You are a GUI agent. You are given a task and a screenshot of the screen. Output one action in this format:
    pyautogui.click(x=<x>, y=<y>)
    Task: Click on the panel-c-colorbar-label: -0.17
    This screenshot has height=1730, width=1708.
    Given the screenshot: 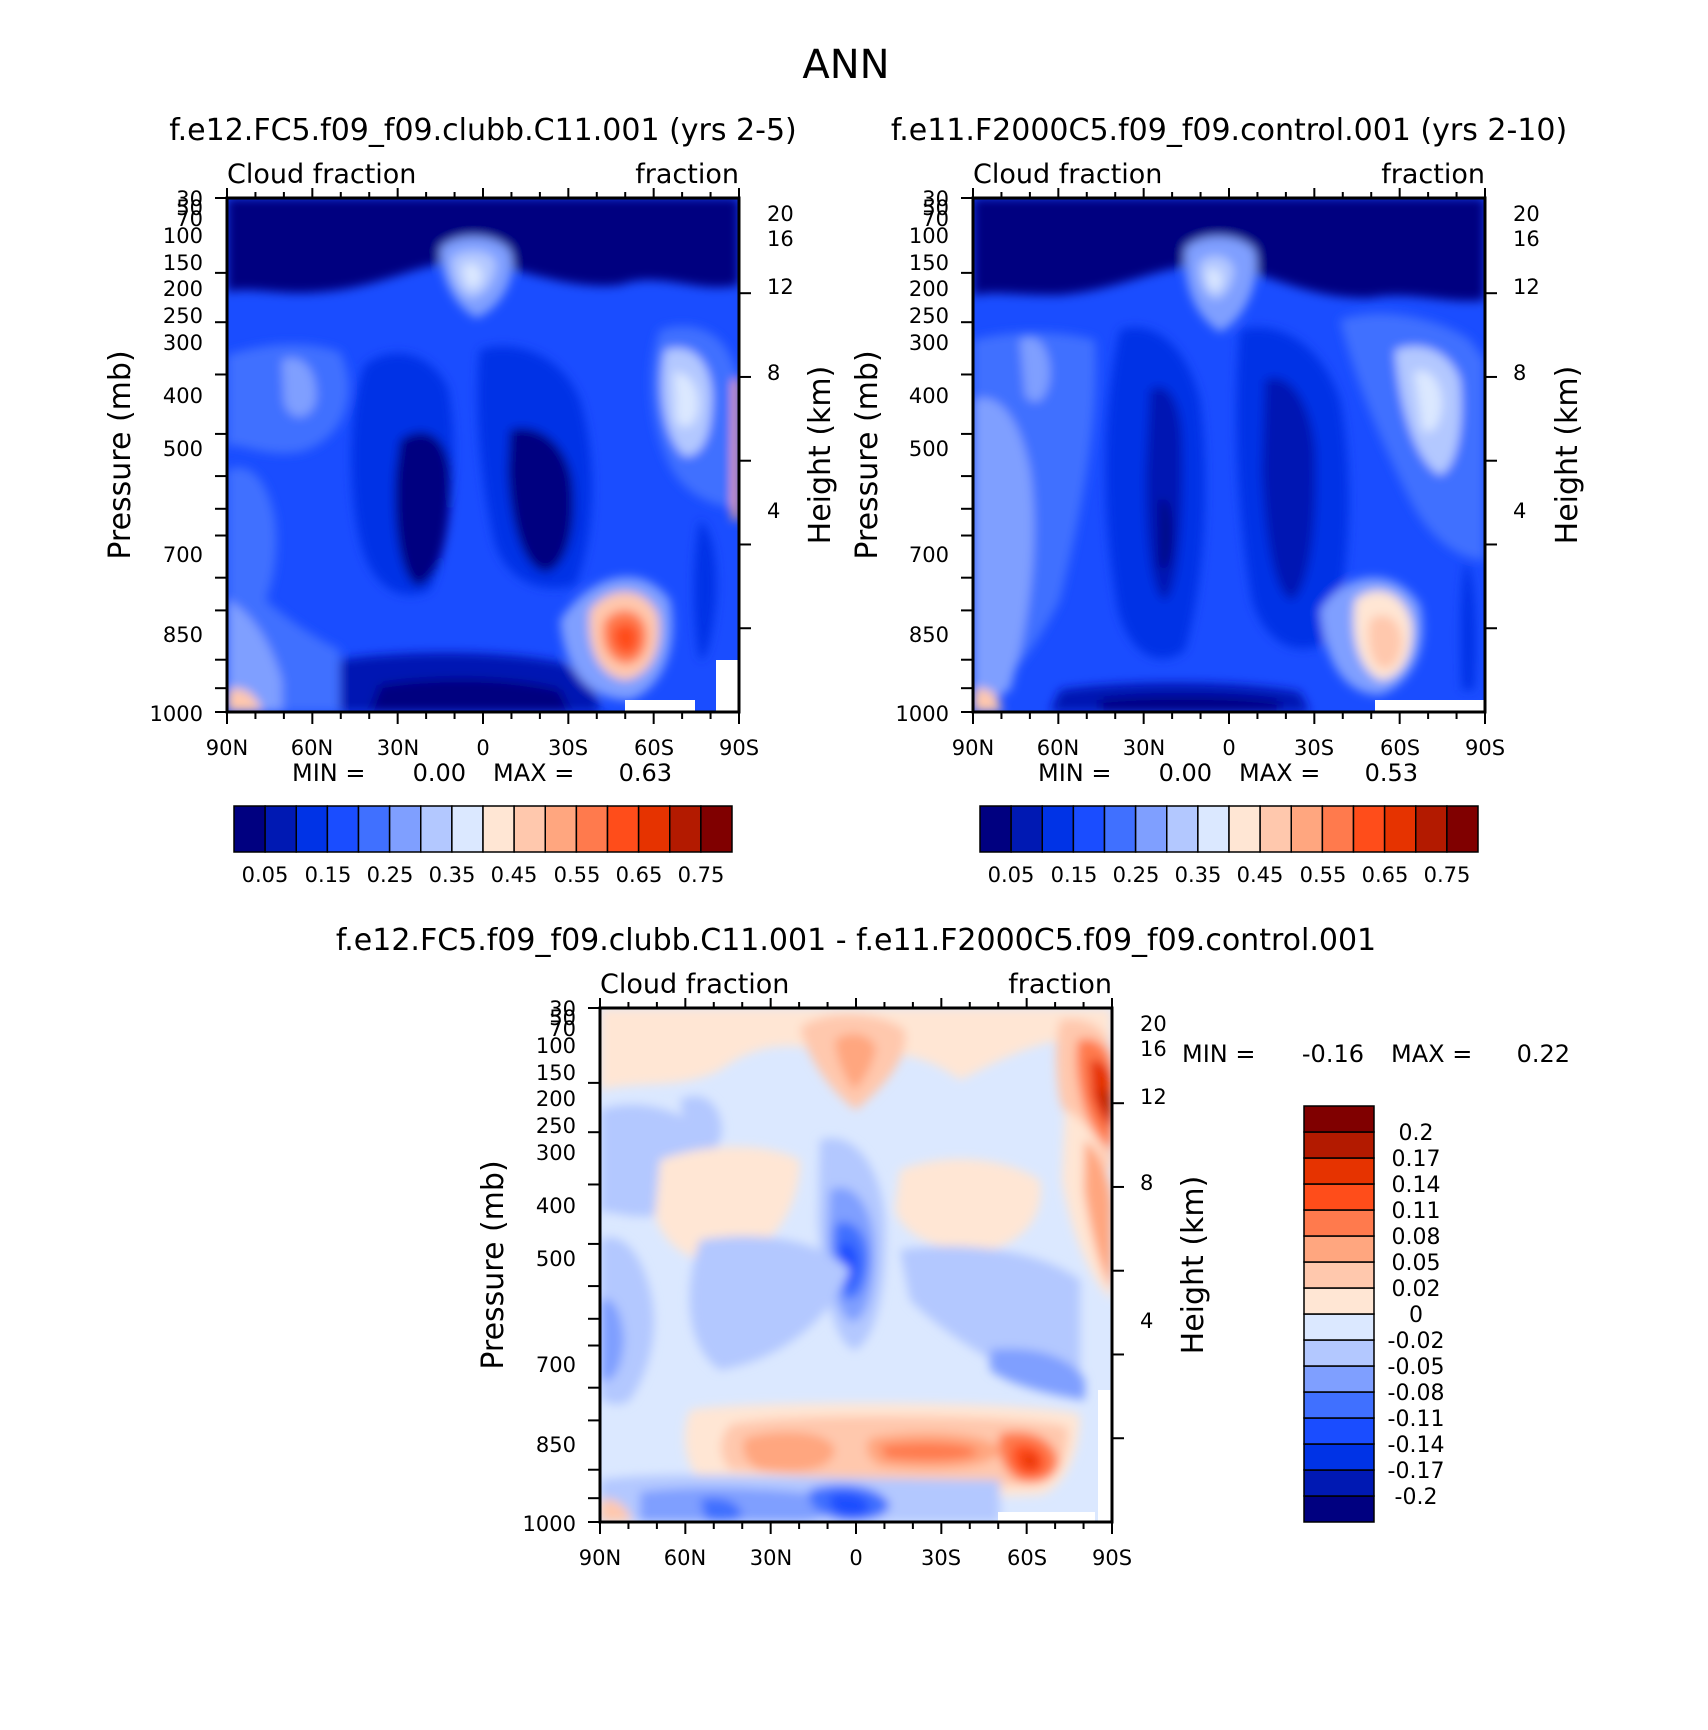 What is the action you would take?
    pyautogui.click(x=1416, y=1471)
    